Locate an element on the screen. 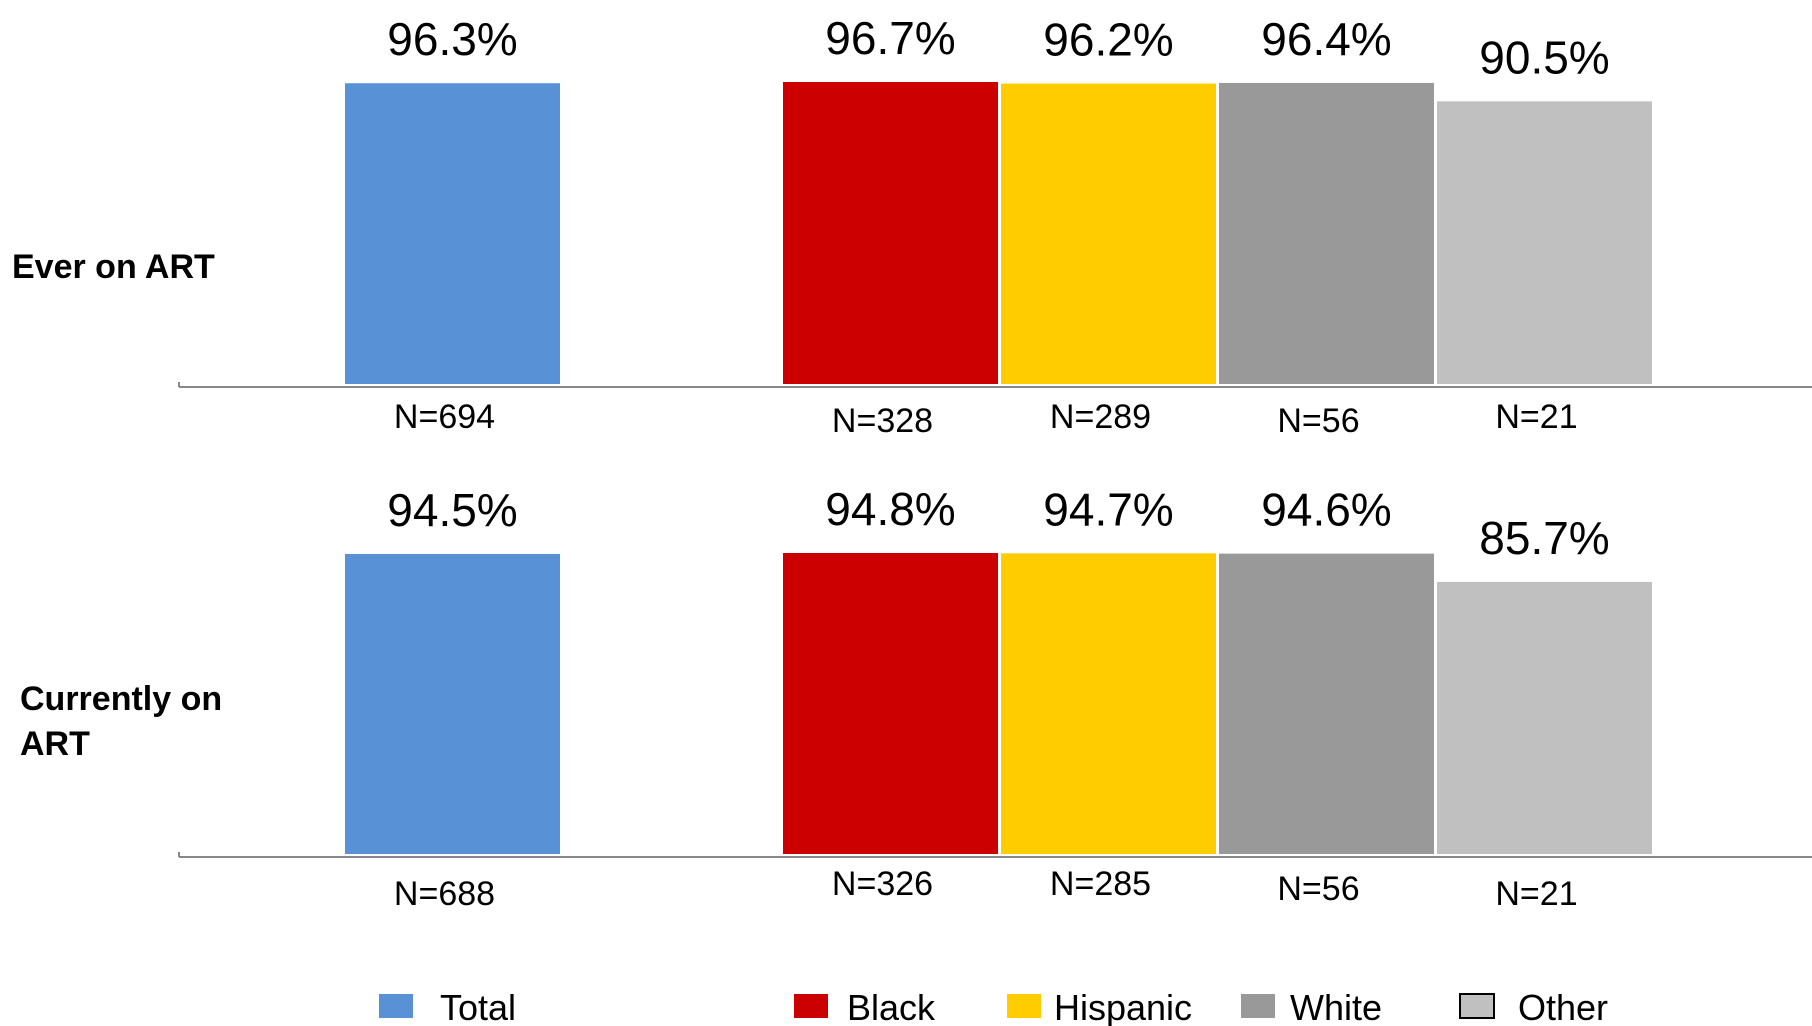 The image size is (1812, 1026). legend-label-white: White is located at coordinates (1336, 1006).